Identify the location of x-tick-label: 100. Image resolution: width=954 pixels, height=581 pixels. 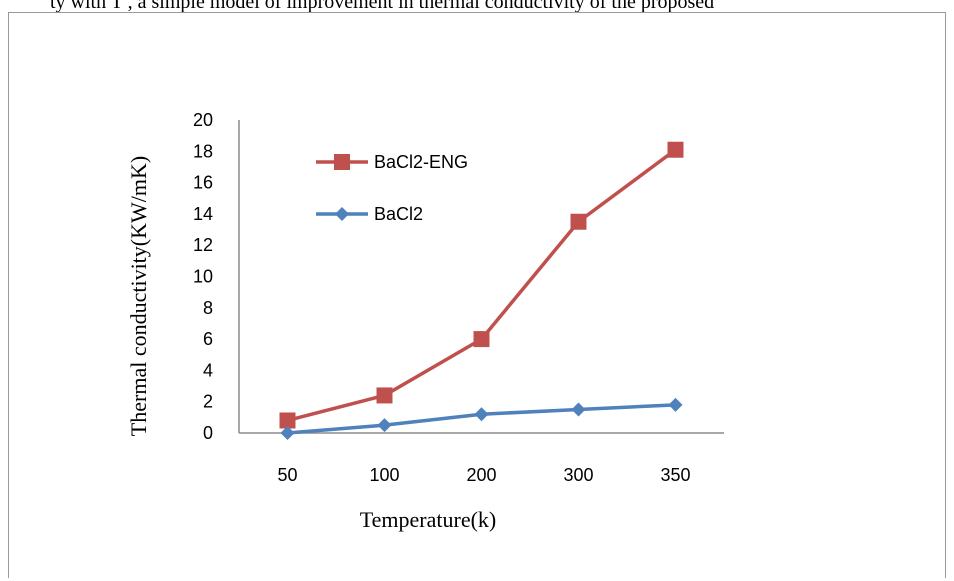
(384, 475).